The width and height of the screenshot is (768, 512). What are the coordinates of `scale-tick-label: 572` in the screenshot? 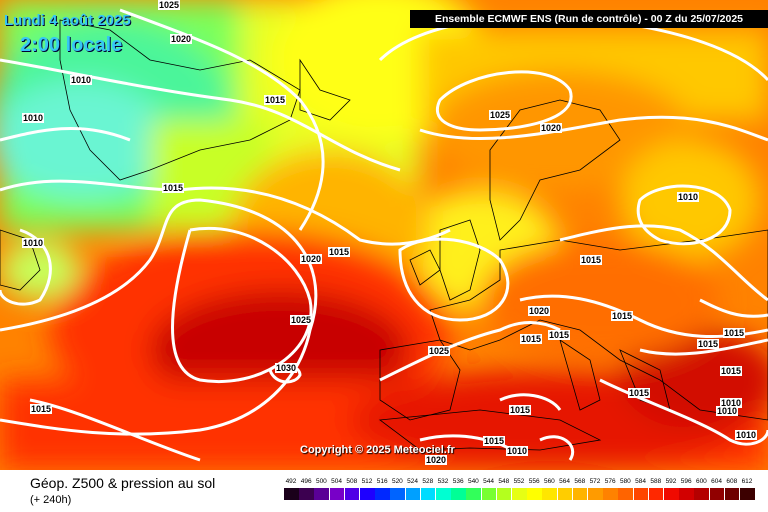 It's located at (595, 481).